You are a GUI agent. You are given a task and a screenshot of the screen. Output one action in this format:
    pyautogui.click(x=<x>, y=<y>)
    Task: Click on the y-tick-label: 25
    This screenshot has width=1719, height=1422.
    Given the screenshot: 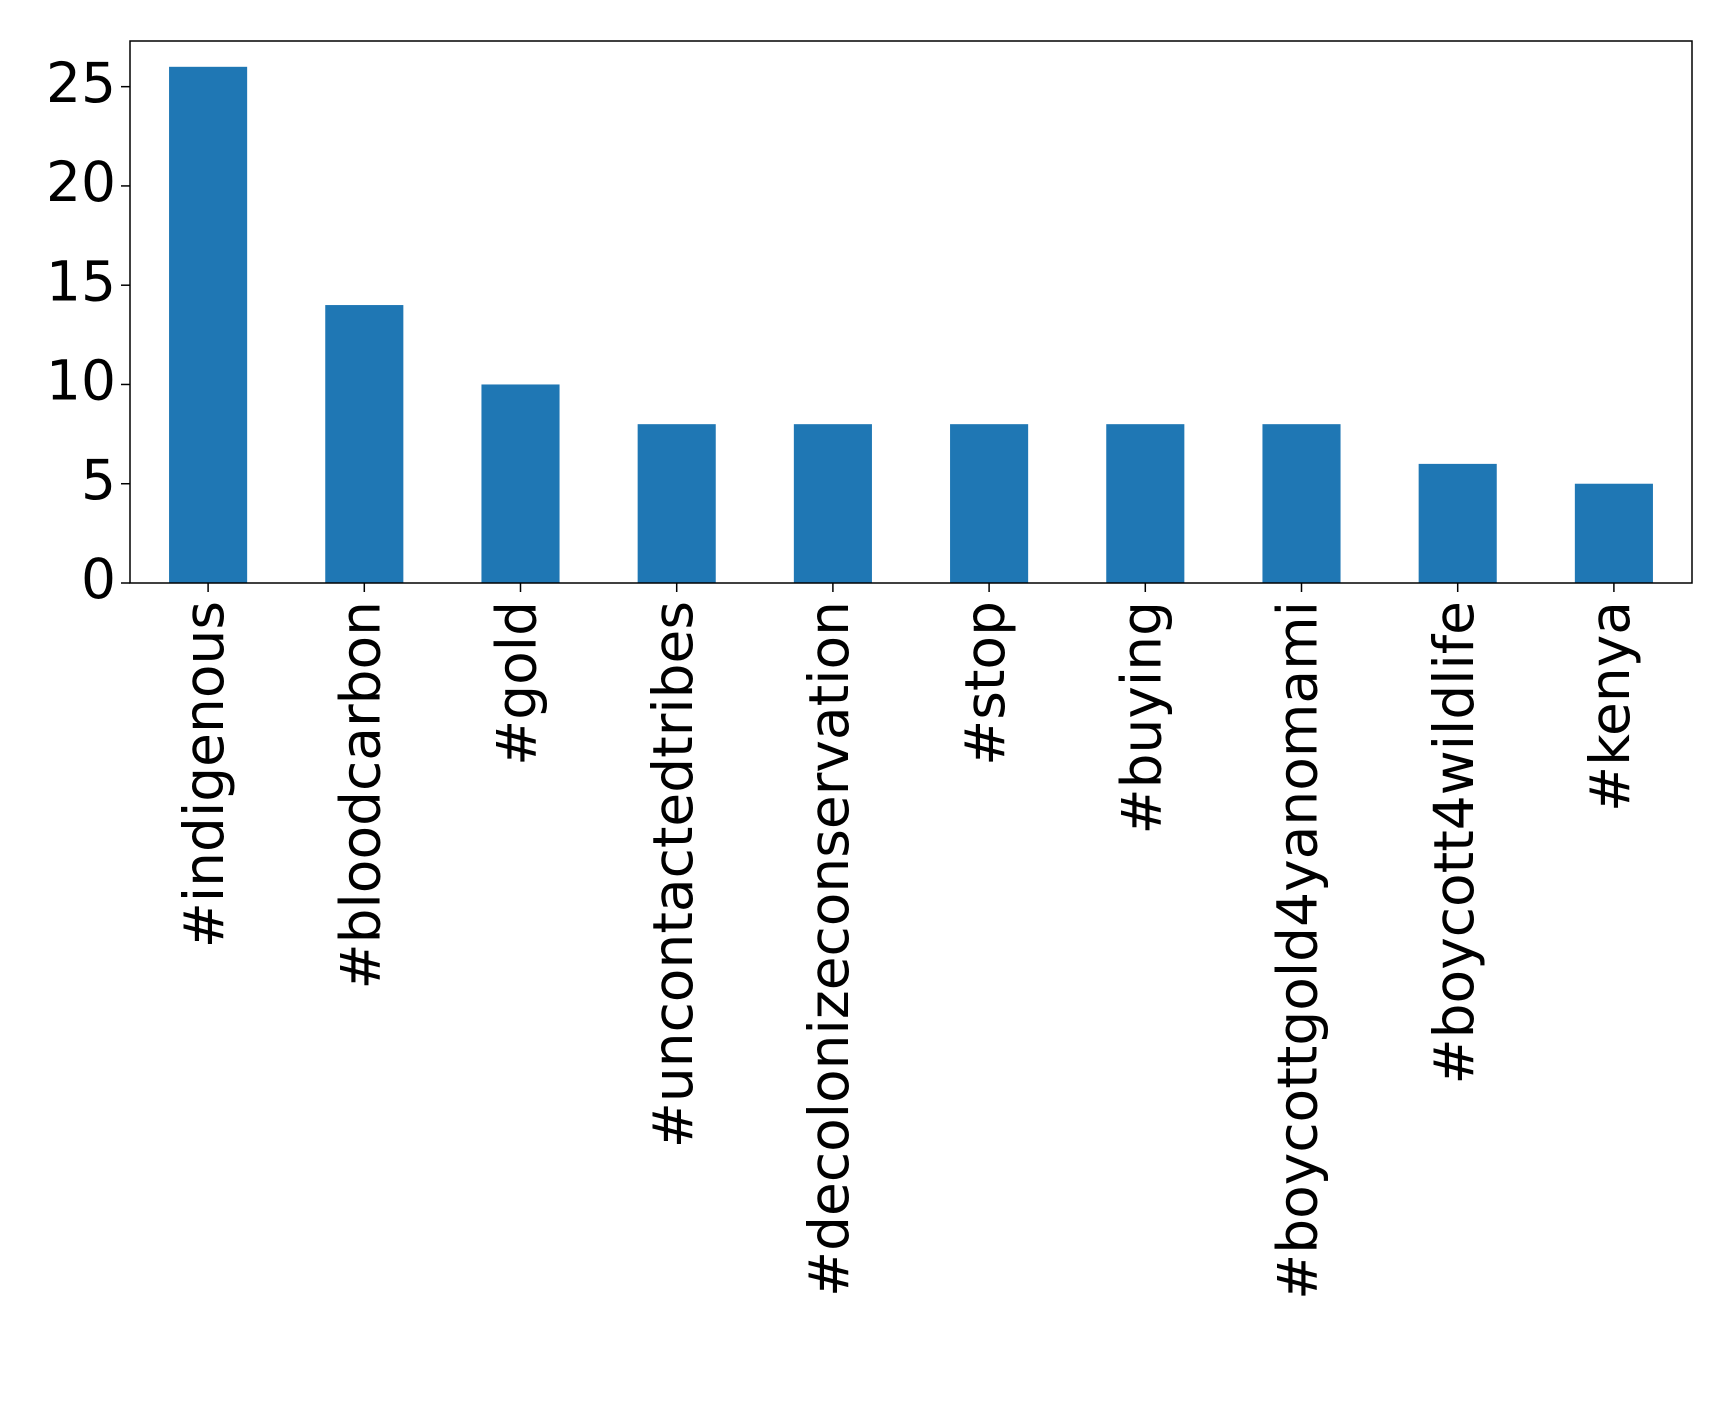 What is the action you would take?
    pyautogui.click(x=81, y=83)
    